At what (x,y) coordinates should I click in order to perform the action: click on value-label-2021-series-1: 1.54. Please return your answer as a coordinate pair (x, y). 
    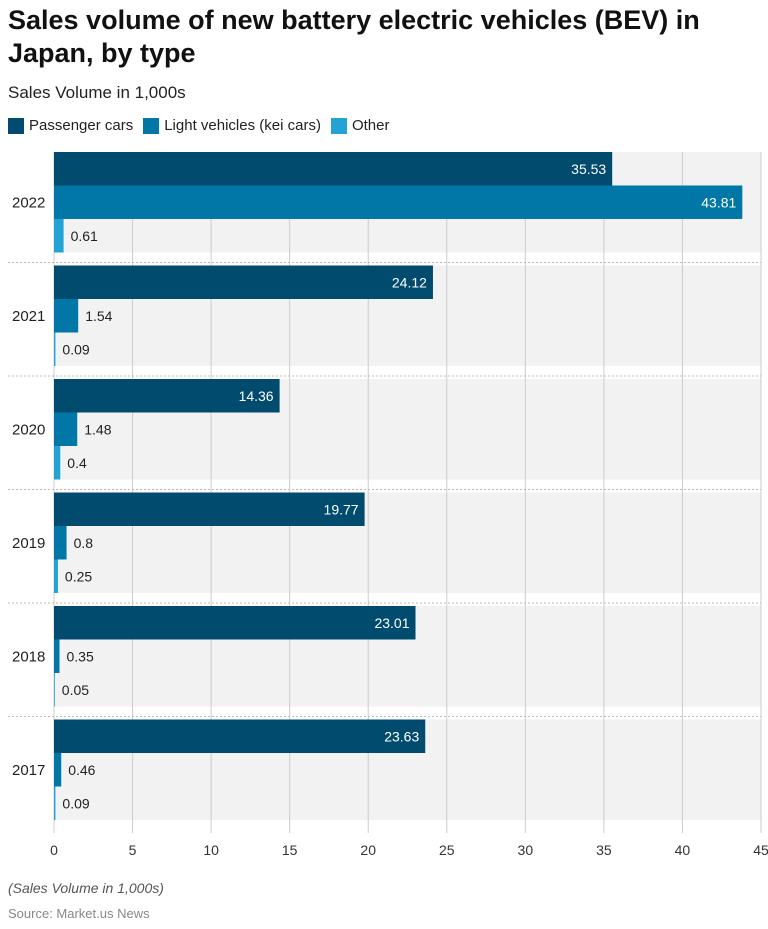
    Looking at the image, I should click on (98, 316).